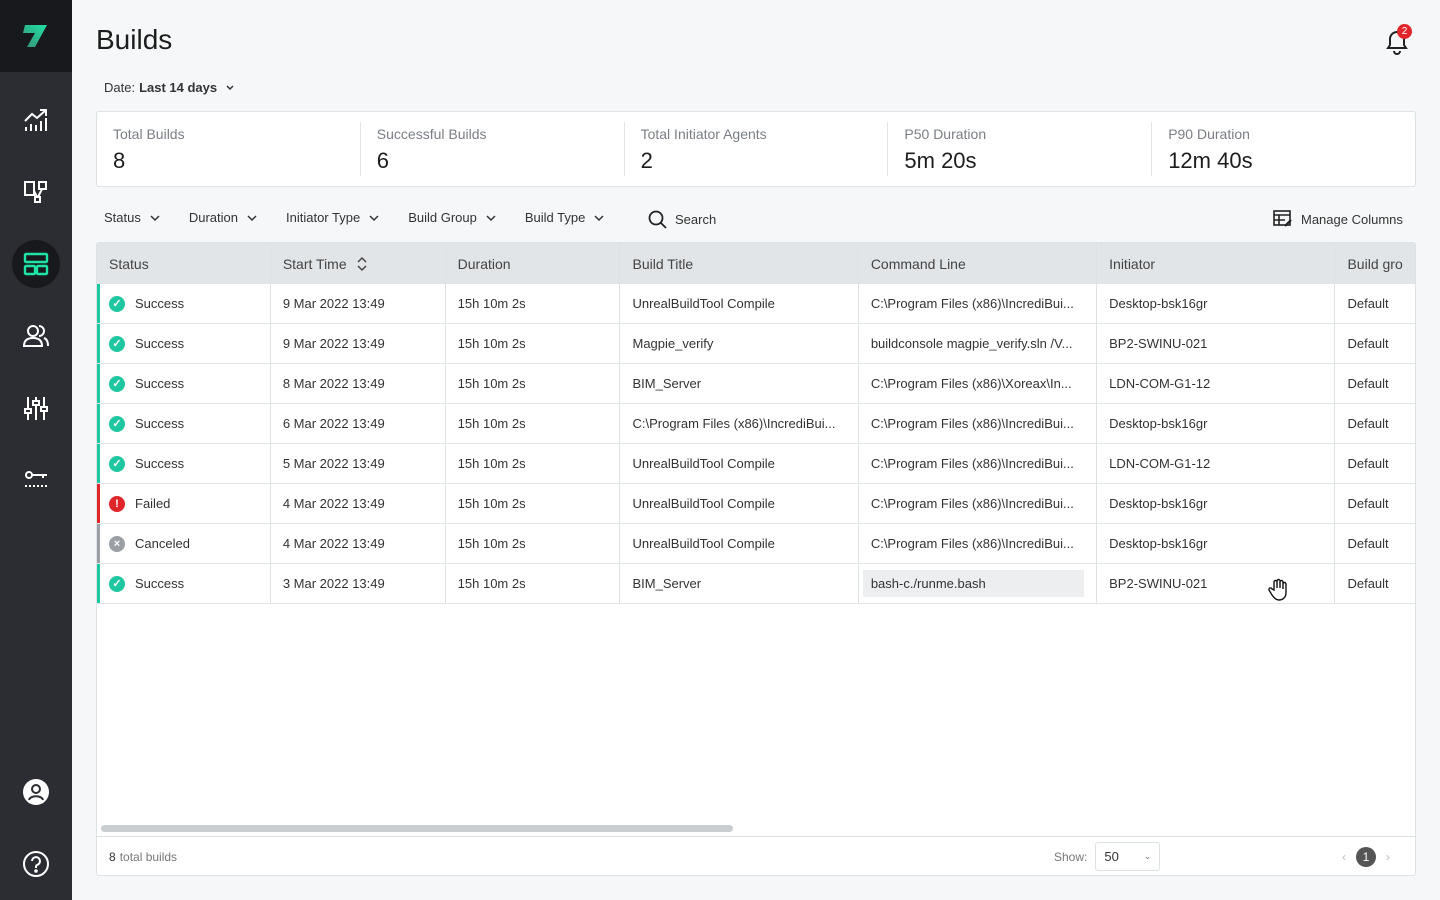 This screenshot has width=1440, height=900. I want to click on nav-profile, so click(36, 792).